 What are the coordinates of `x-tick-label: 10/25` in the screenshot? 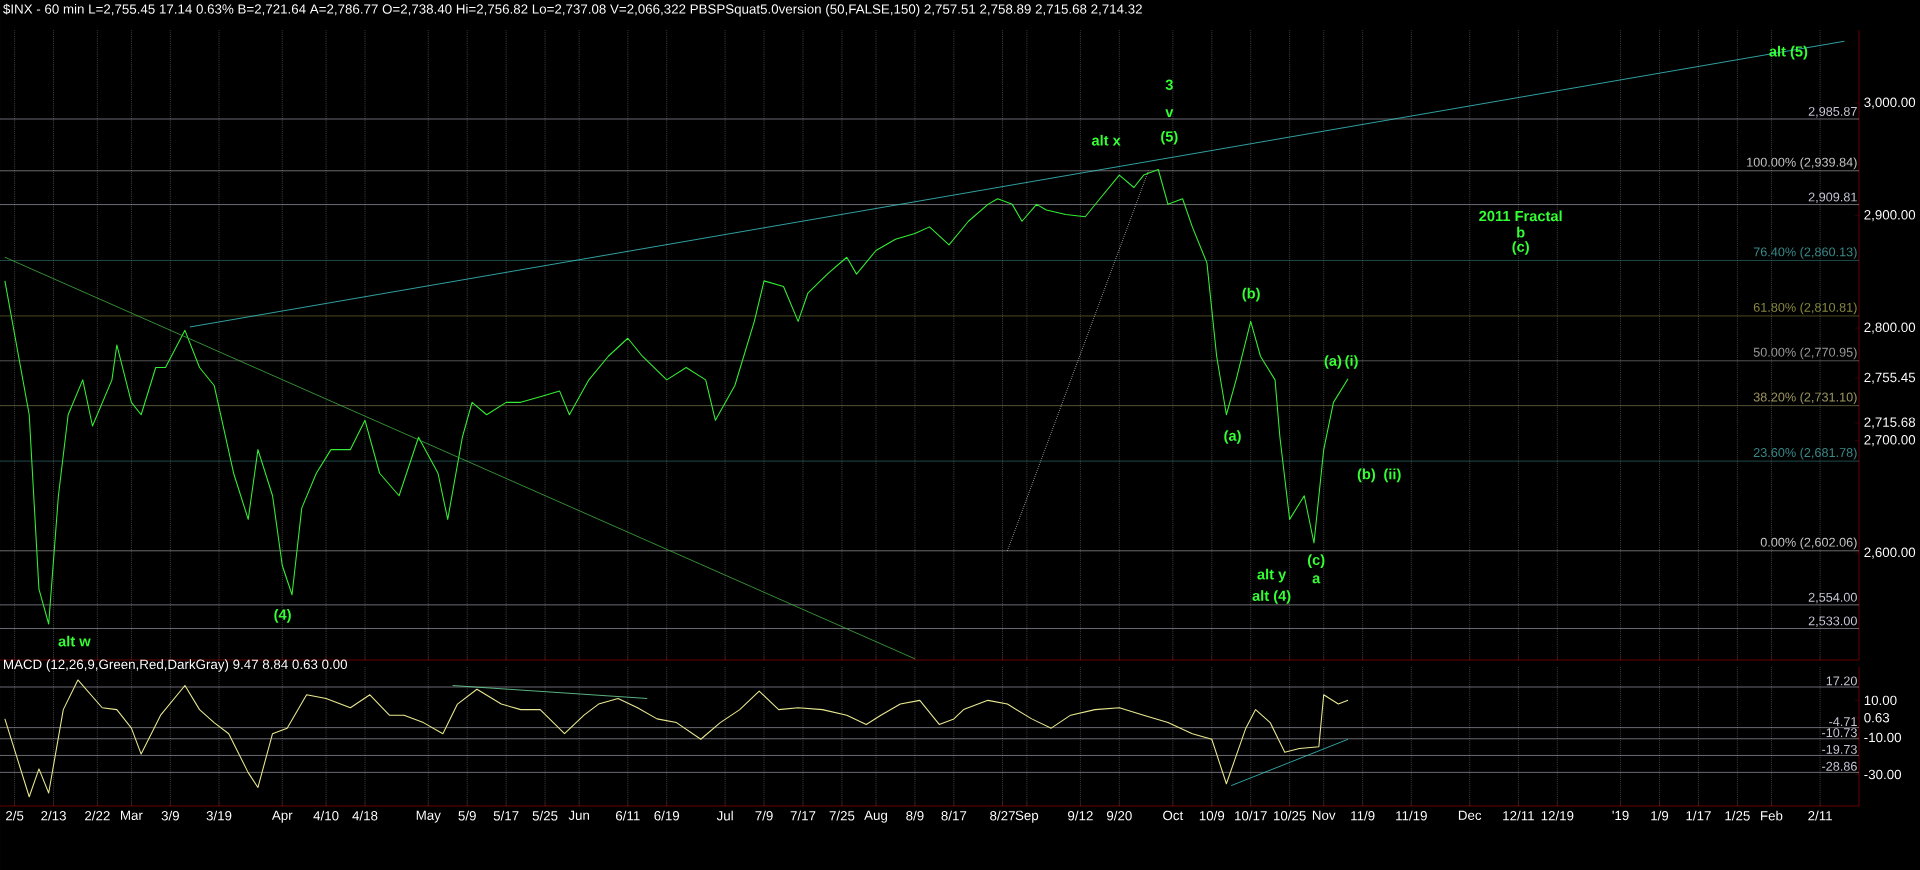 It's located at (1289, 815).